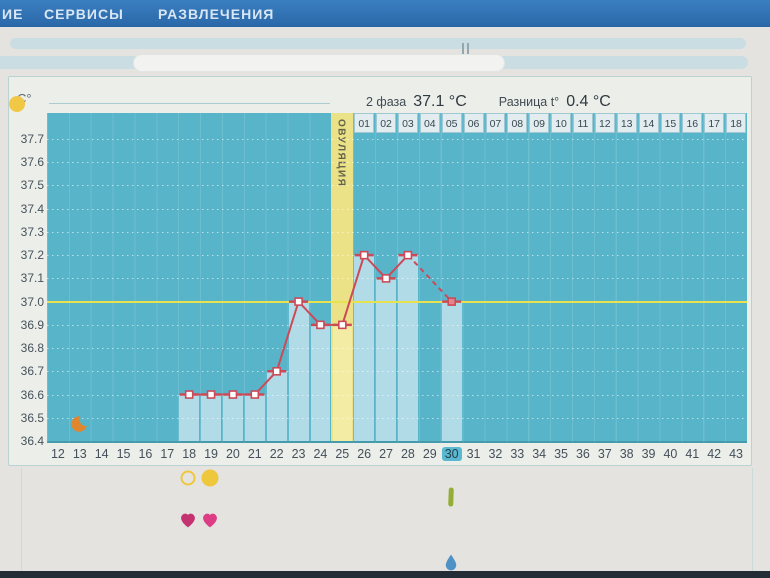  What do you see at coordinates (145, 454) in the screenshot?
I see `day-label-16: 16` at bounding box center [145, 454].